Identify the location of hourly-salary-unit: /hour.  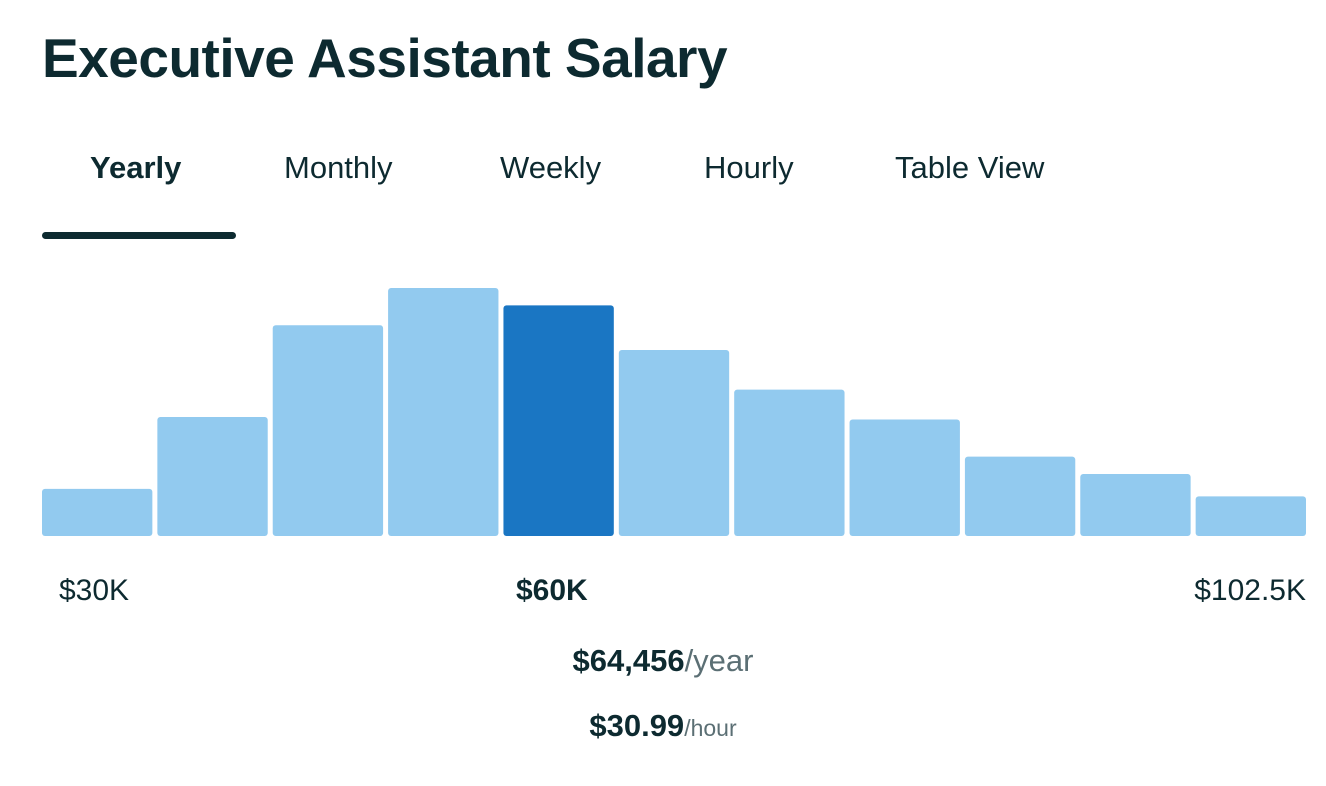
(710, 728).